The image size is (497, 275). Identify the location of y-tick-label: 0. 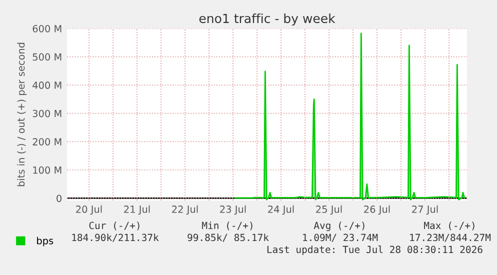
(59, 198).